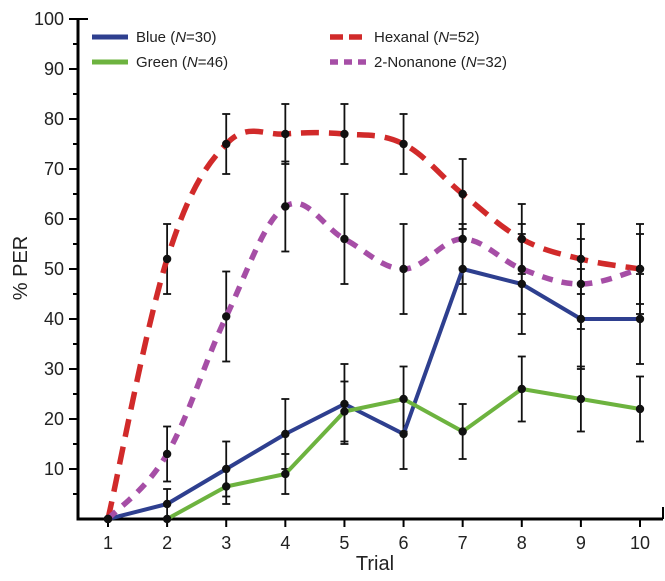 The height and width of the screenshot is (581, 665). Describe the element at coordinates (182, 62) in the screenshot. I see `legend-label: Green (N=46)` at that location.